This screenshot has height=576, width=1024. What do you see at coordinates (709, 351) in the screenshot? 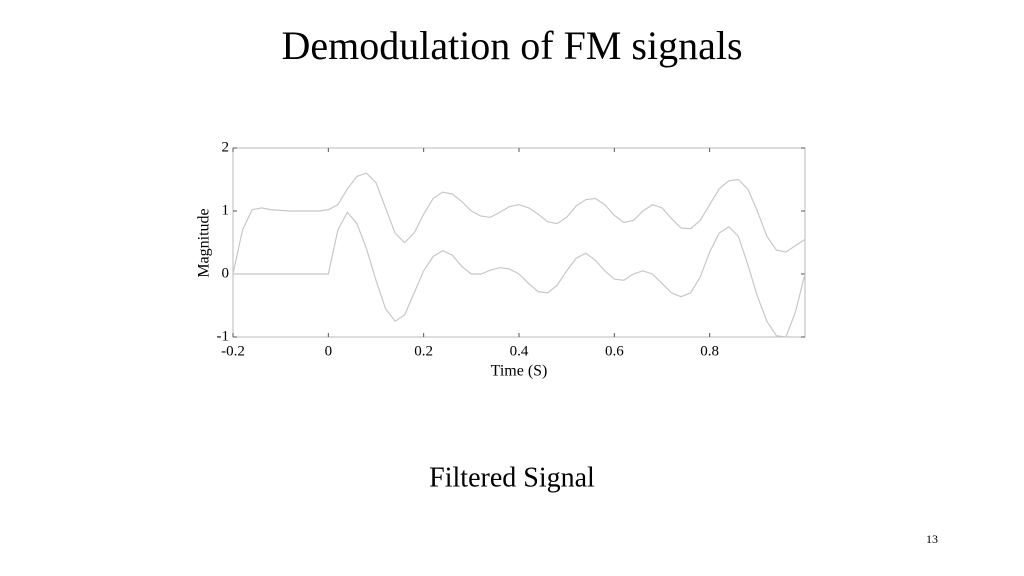
I see `x-tick-label: 0.8` at bounding box center [709, 351].